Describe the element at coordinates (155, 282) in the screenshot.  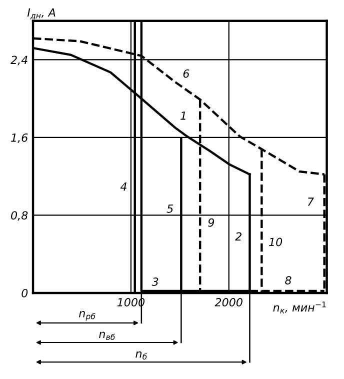
I see `series-label: 3` at that location.